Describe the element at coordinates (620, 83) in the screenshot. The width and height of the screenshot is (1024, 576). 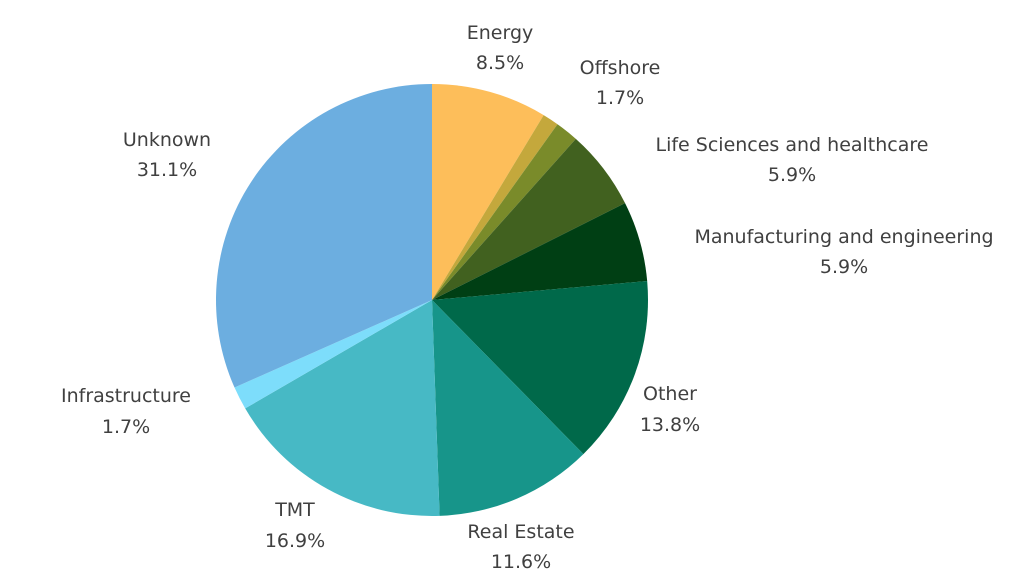
I see `label-offshore: Offshore 1.7%` at that location.